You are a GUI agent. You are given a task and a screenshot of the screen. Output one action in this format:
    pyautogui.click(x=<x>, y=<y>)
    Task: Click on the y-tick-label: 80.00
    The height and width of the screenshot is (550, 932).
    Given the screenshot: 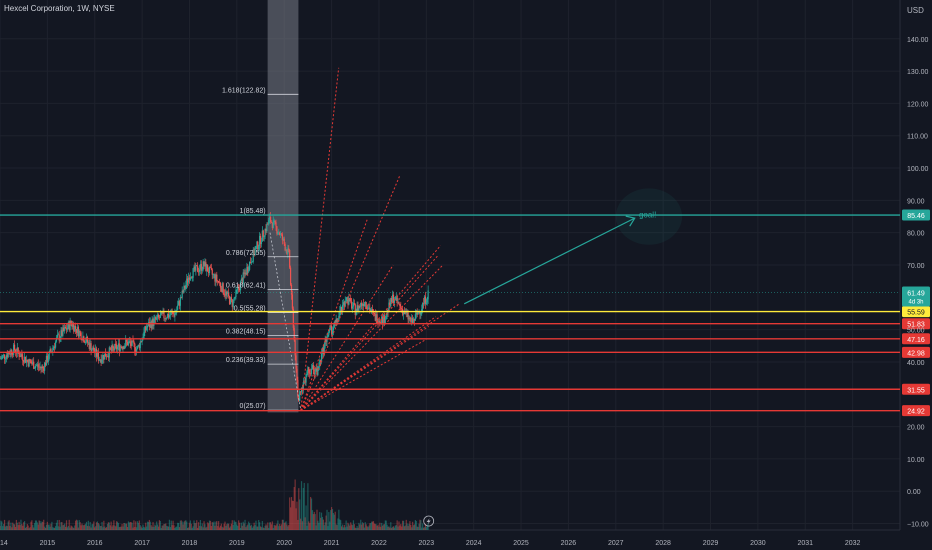 What is the action you would take?
    pyautogui.click(x=916, y=234)
    